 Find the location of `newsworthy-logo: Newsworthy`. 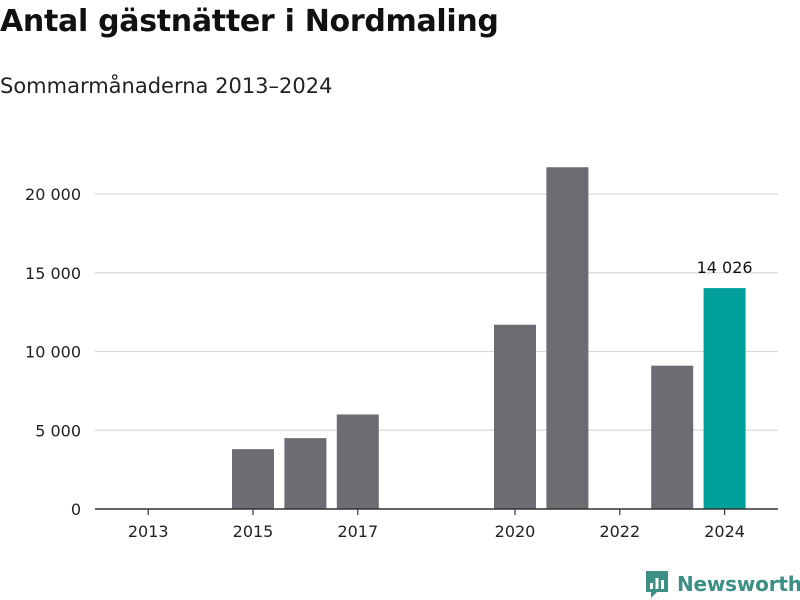

newsworthy-logo: Newsworthy is located at coordinates (722, 584).